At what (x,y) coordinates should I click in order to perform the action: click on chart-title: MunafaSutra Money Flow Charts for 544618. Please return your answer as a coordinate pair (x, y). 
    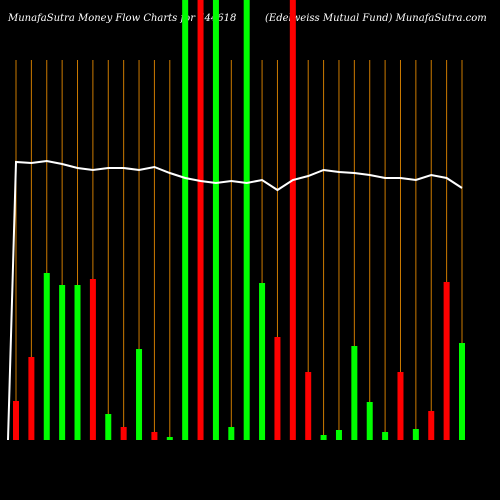
    Looking at the image, I should click on (121, 18).